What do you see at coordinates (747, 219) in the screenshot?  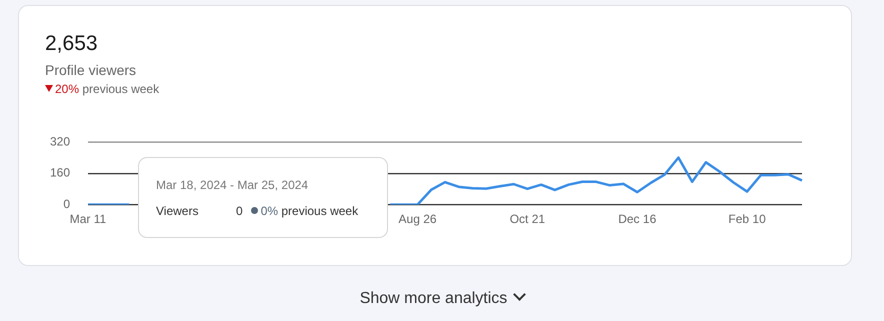 I see `x-tick-label: Feb 10` at bounding box center [747, 219].